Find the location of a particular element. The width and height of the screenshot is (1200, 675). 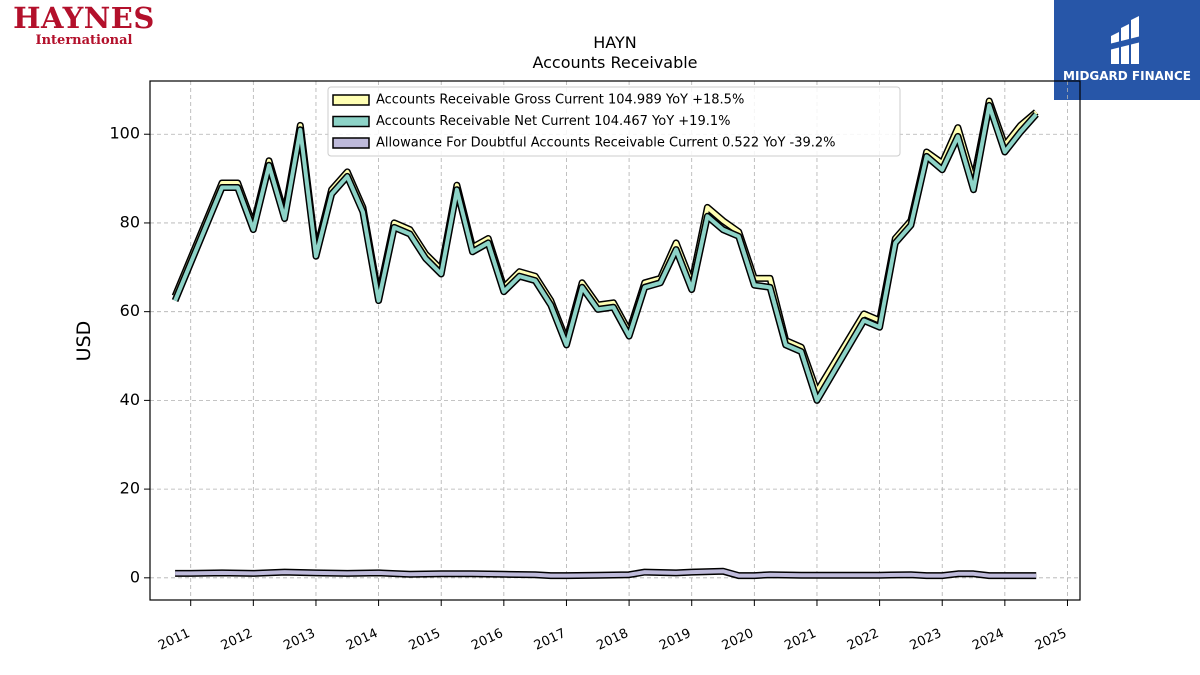

haynes-logo: HAYNES International is located at coordinates (84, 24).